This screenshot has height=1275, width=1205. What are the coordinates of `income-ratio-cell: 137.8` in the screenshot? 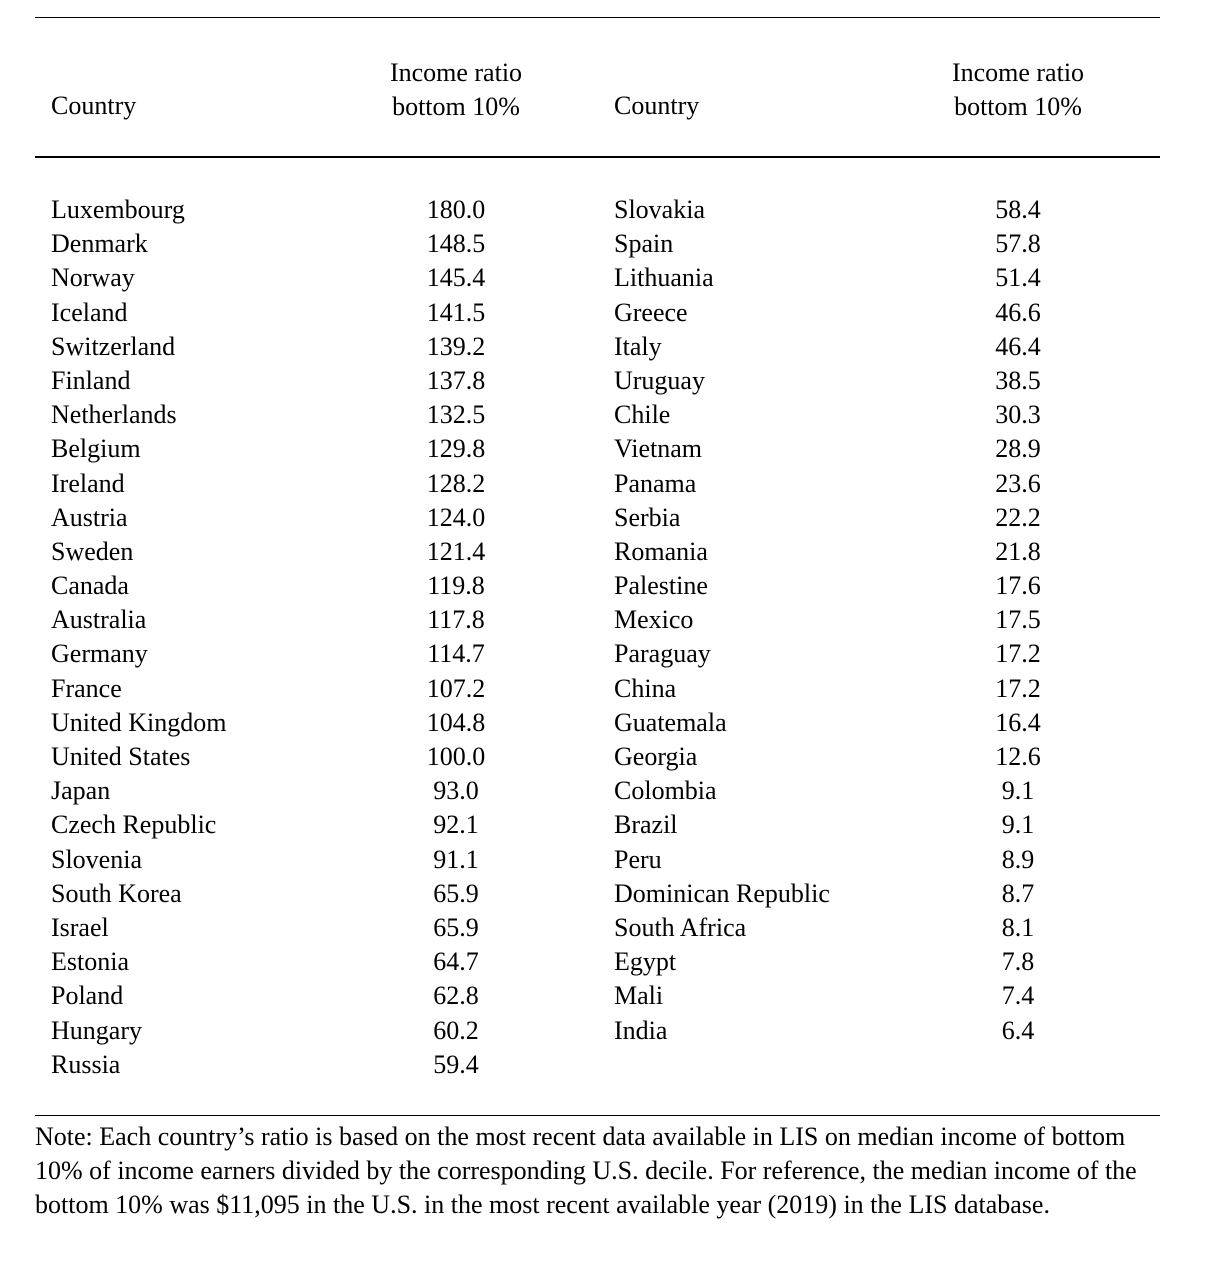 It's located at (456, 380).